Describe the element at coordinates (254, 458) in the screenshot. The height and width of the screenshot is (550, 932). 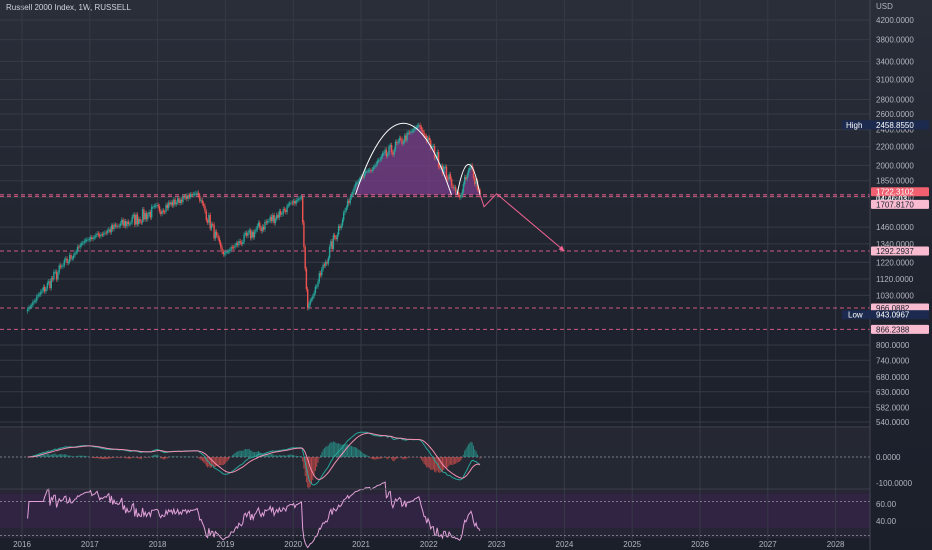
I see `macd-line` at that location.